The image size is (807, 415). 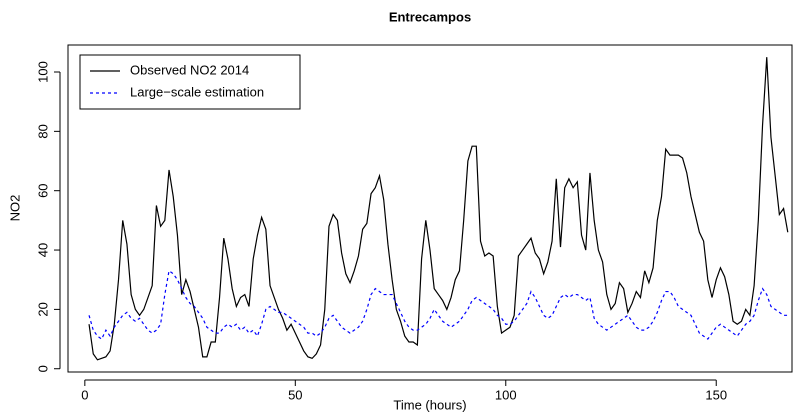 I want to click on y-tick-label: 80, so click(x=42, y=131).